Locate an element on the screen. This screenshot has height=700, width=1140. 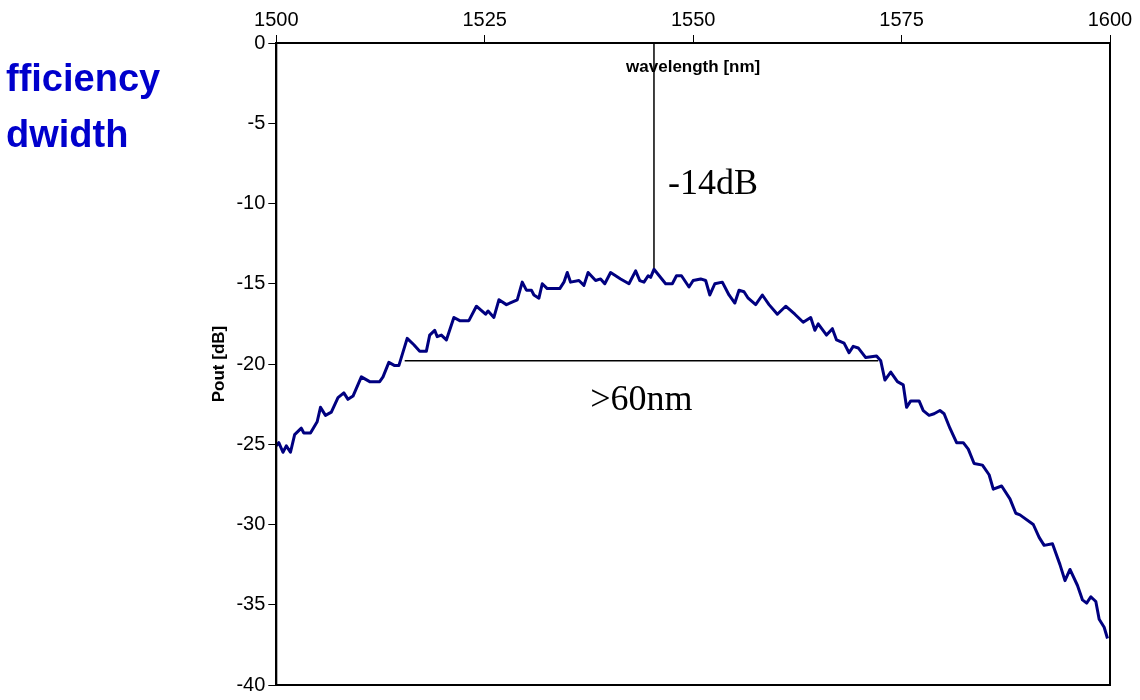
x-tick-label: 1525 is located at coordinates (484, 18).